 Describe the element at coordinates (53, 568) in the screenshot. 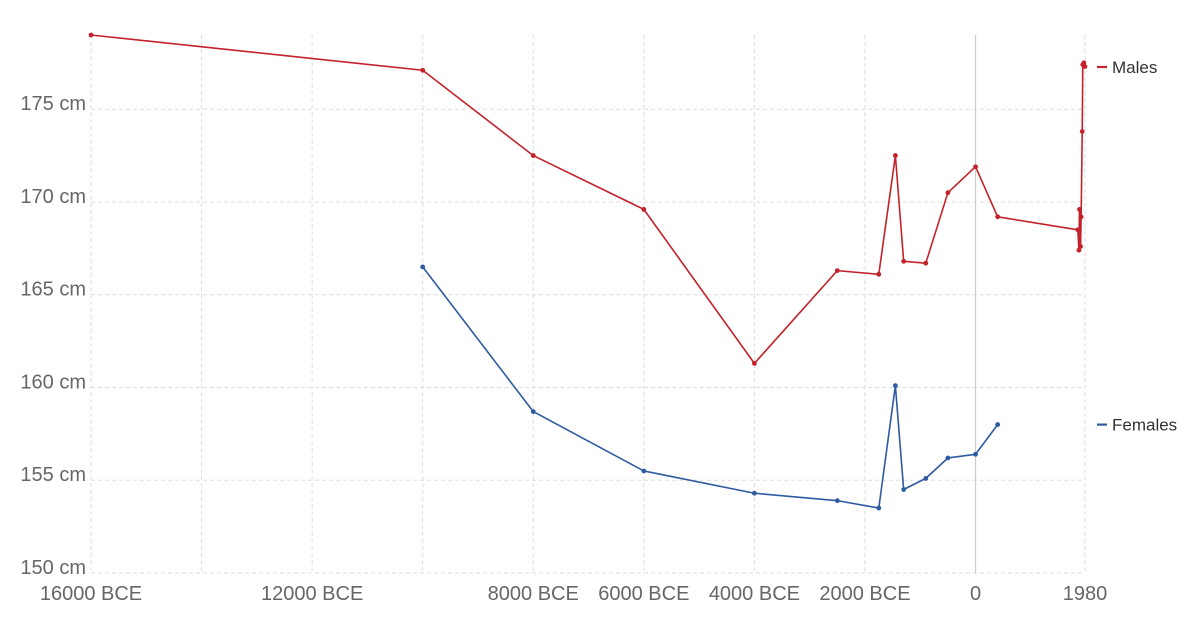

I see `y-tick-label: 150 cm` at that location.